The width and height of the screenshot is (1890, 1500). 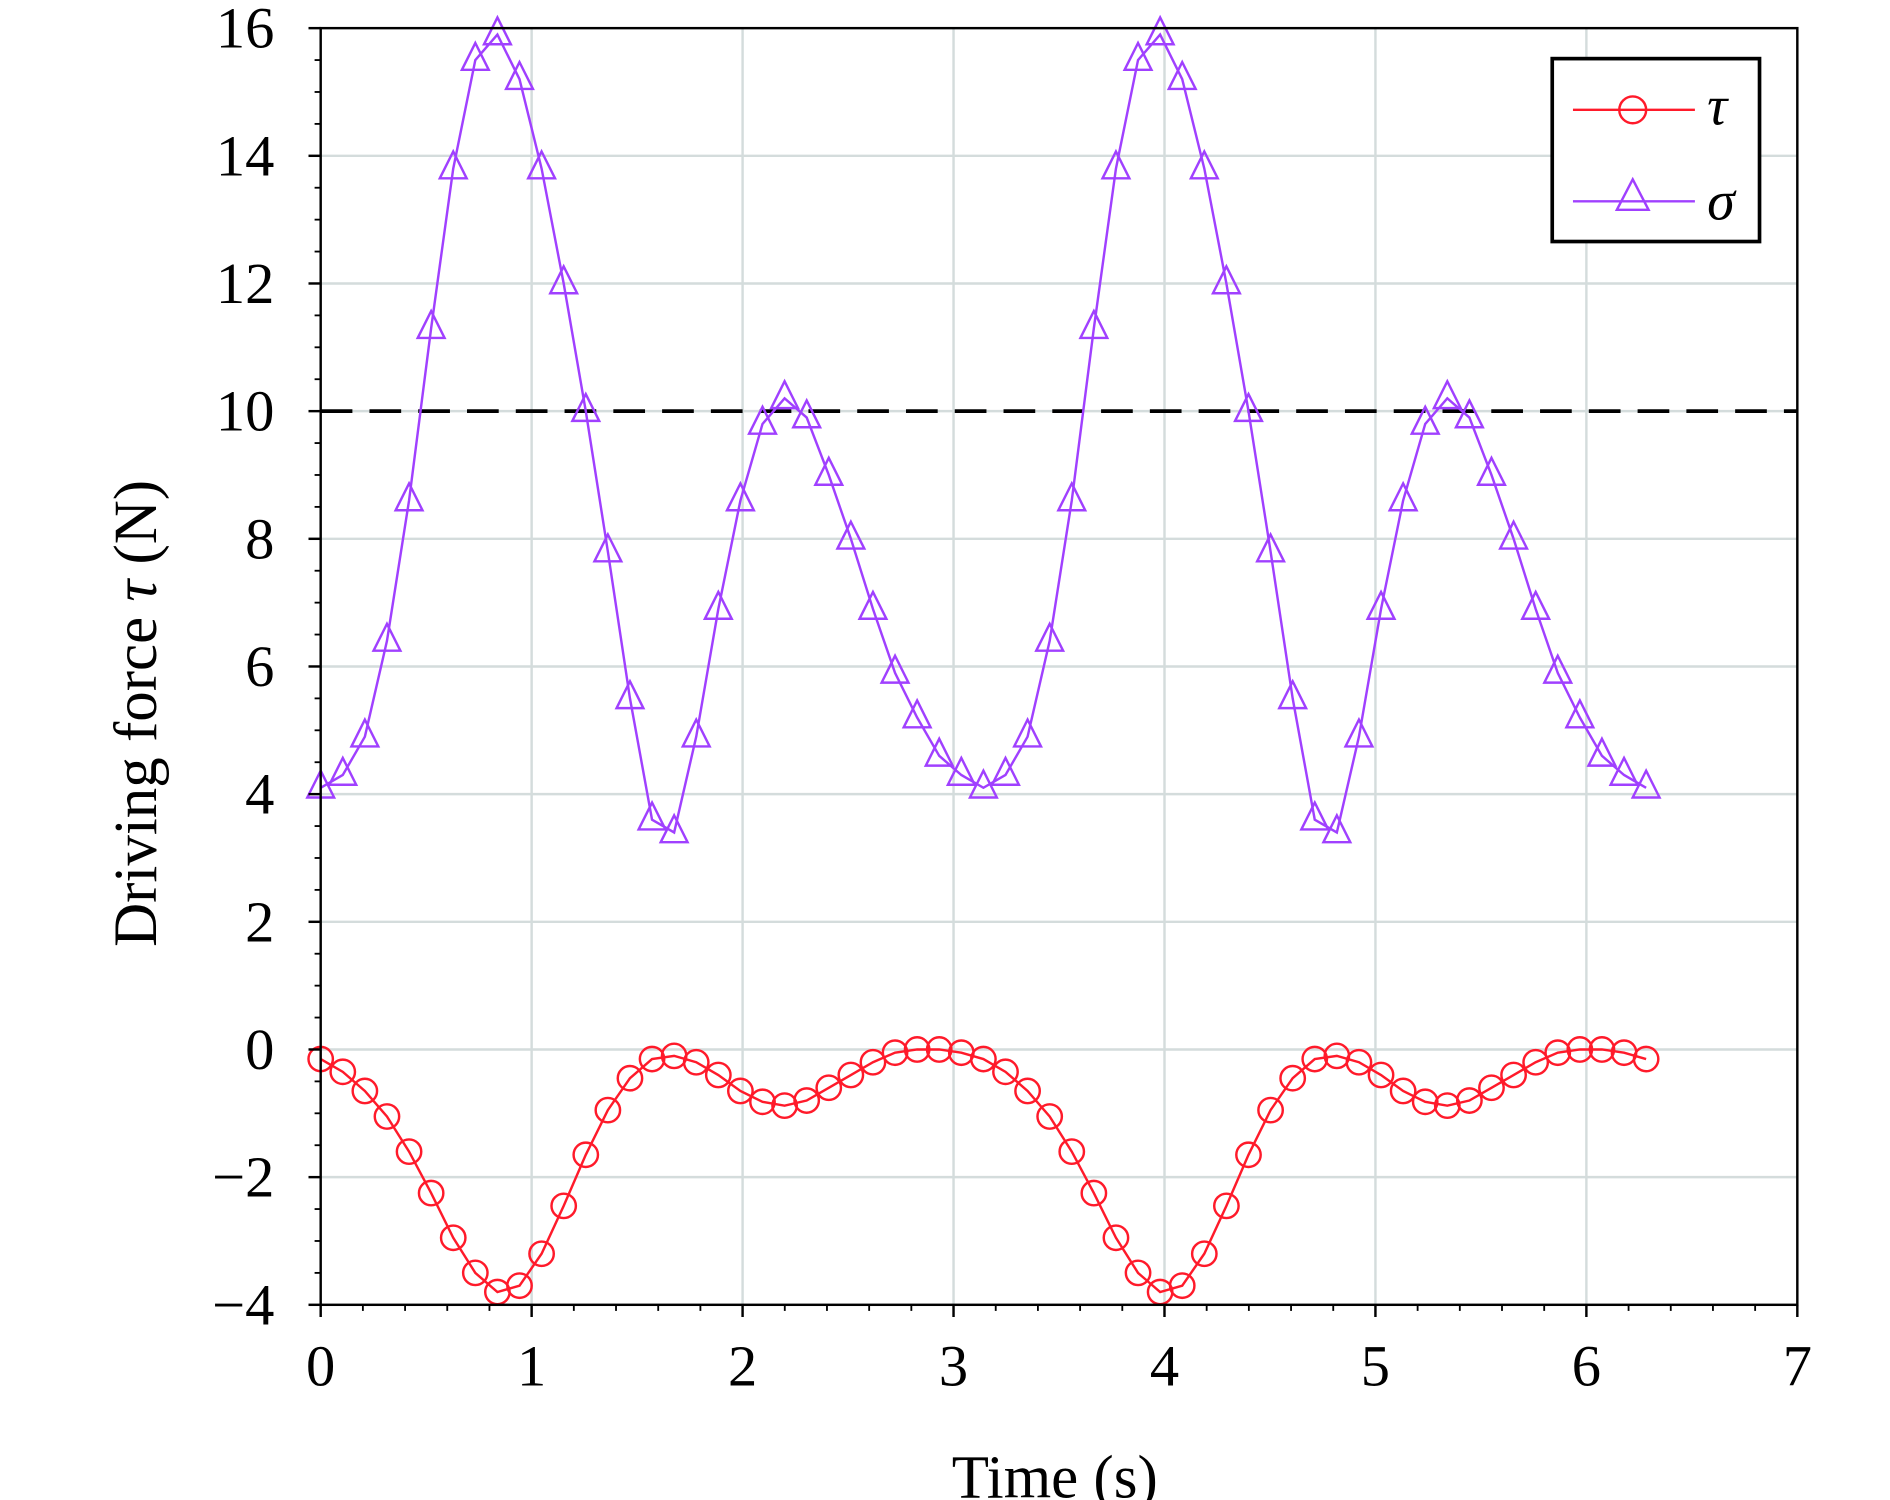 I want to click on y-tick-label: 8, so click(x=259, y=538).